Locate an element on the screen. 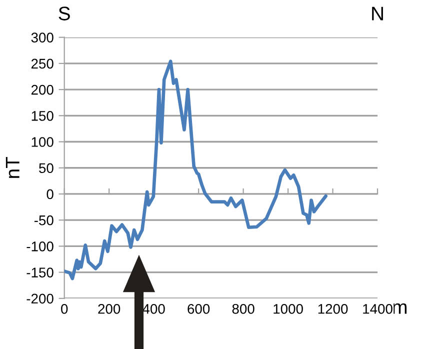  y-axis-title: nT is located at coordinates (13, 167).